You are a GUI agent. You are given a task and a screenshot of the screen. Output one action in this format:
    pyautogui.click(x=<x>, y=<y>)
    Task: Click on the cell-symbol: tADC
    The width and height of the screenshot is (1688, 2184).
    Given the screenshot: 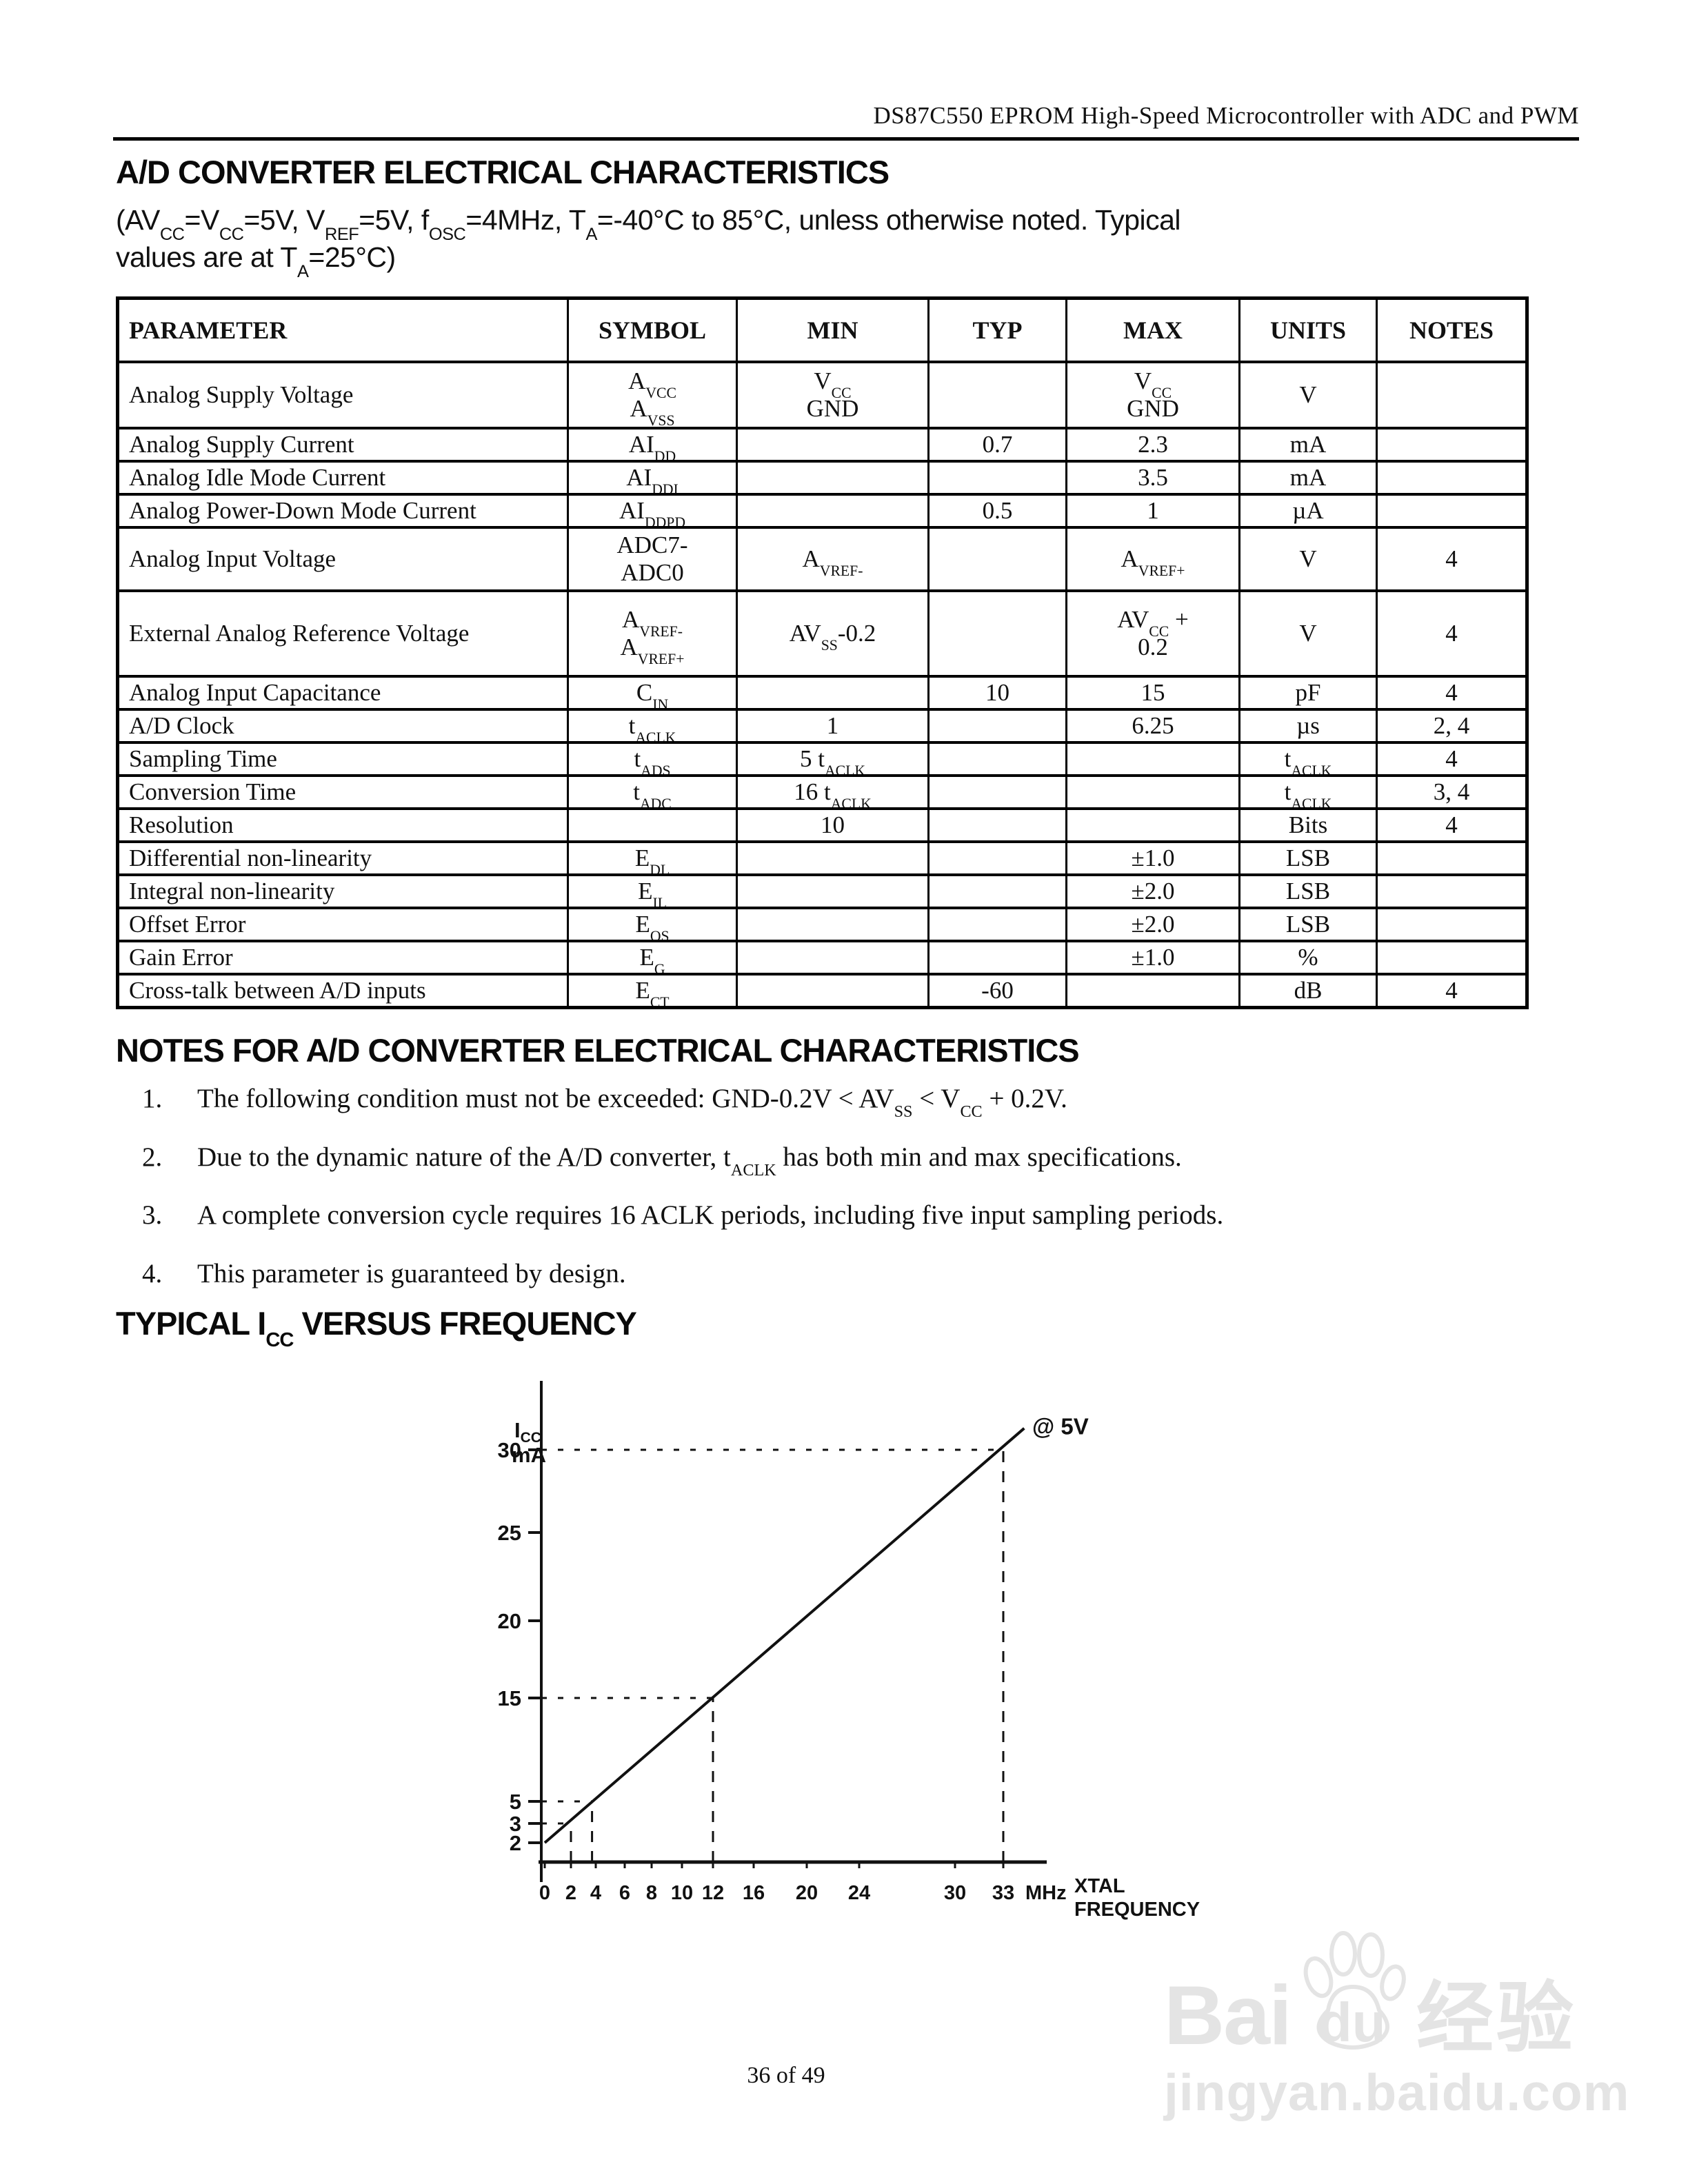 What is the action you would take?
    pyautogui.click(x=652, y=792)
    